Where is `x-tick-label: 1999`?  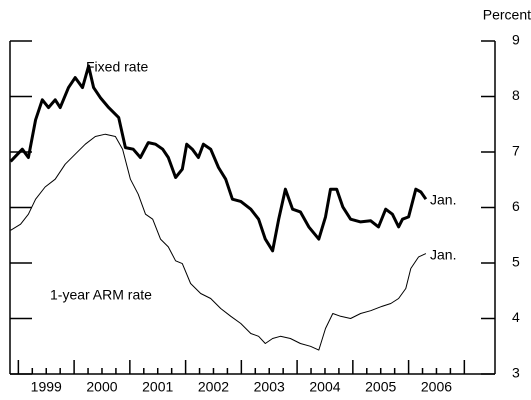
x-tick-label: 1999 is located at coordinates (46, 387).